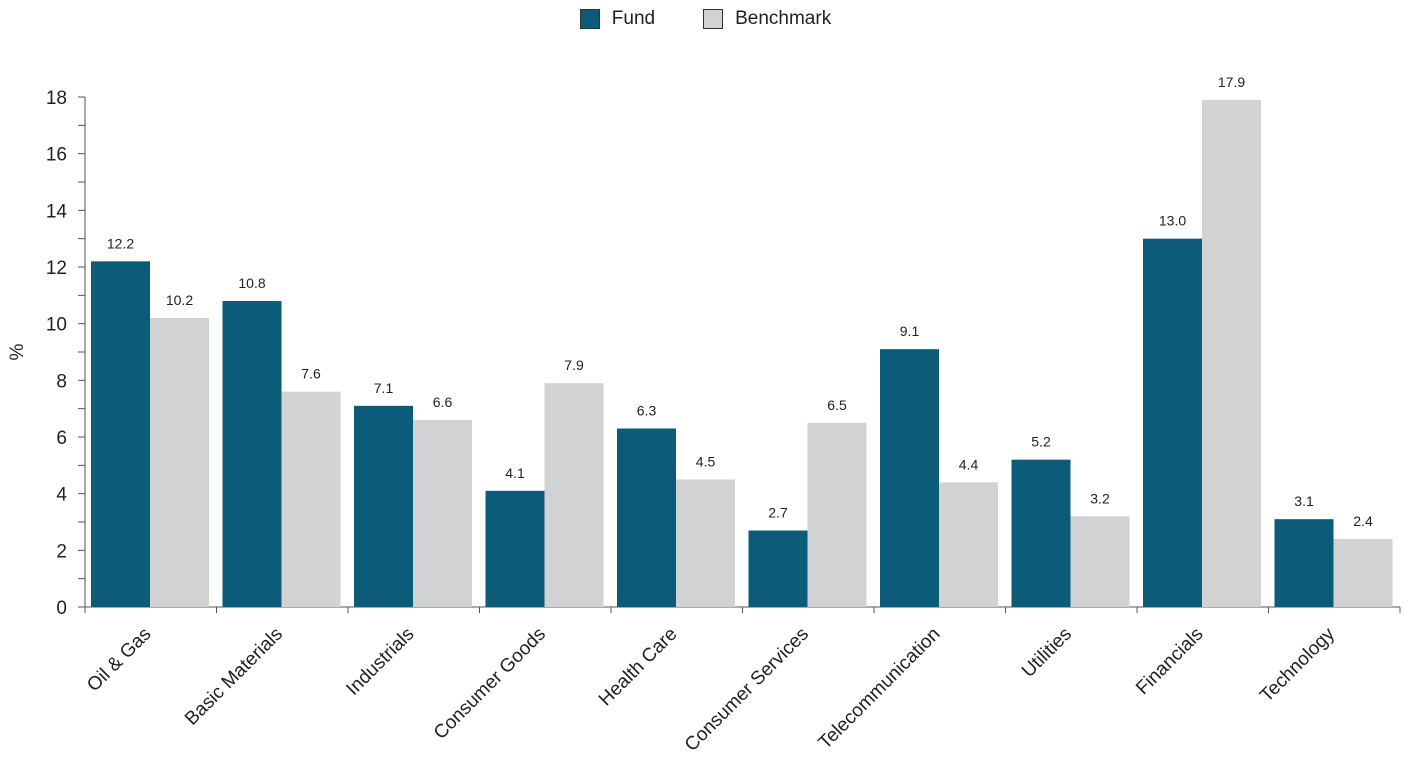 The image size is (1411, 764). What do you see at coordinates (1304, 501) in the screenshot?
I see `data-label-fund: 3.1` at bounding box center [1304, 501].